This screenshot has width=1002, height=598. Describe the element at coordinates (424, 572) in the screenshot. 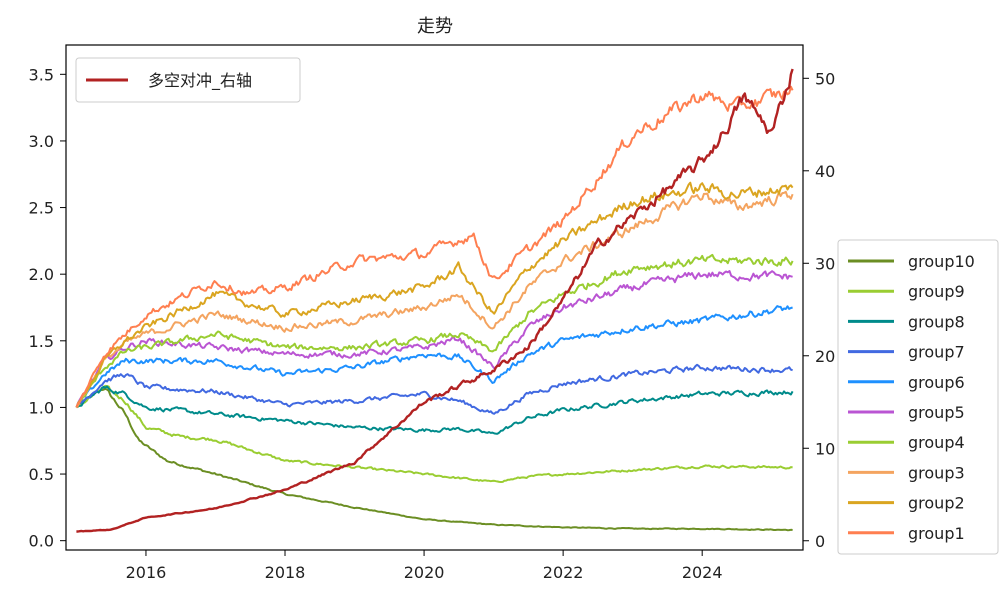

I see `x-tick-label: 2020` at that location.